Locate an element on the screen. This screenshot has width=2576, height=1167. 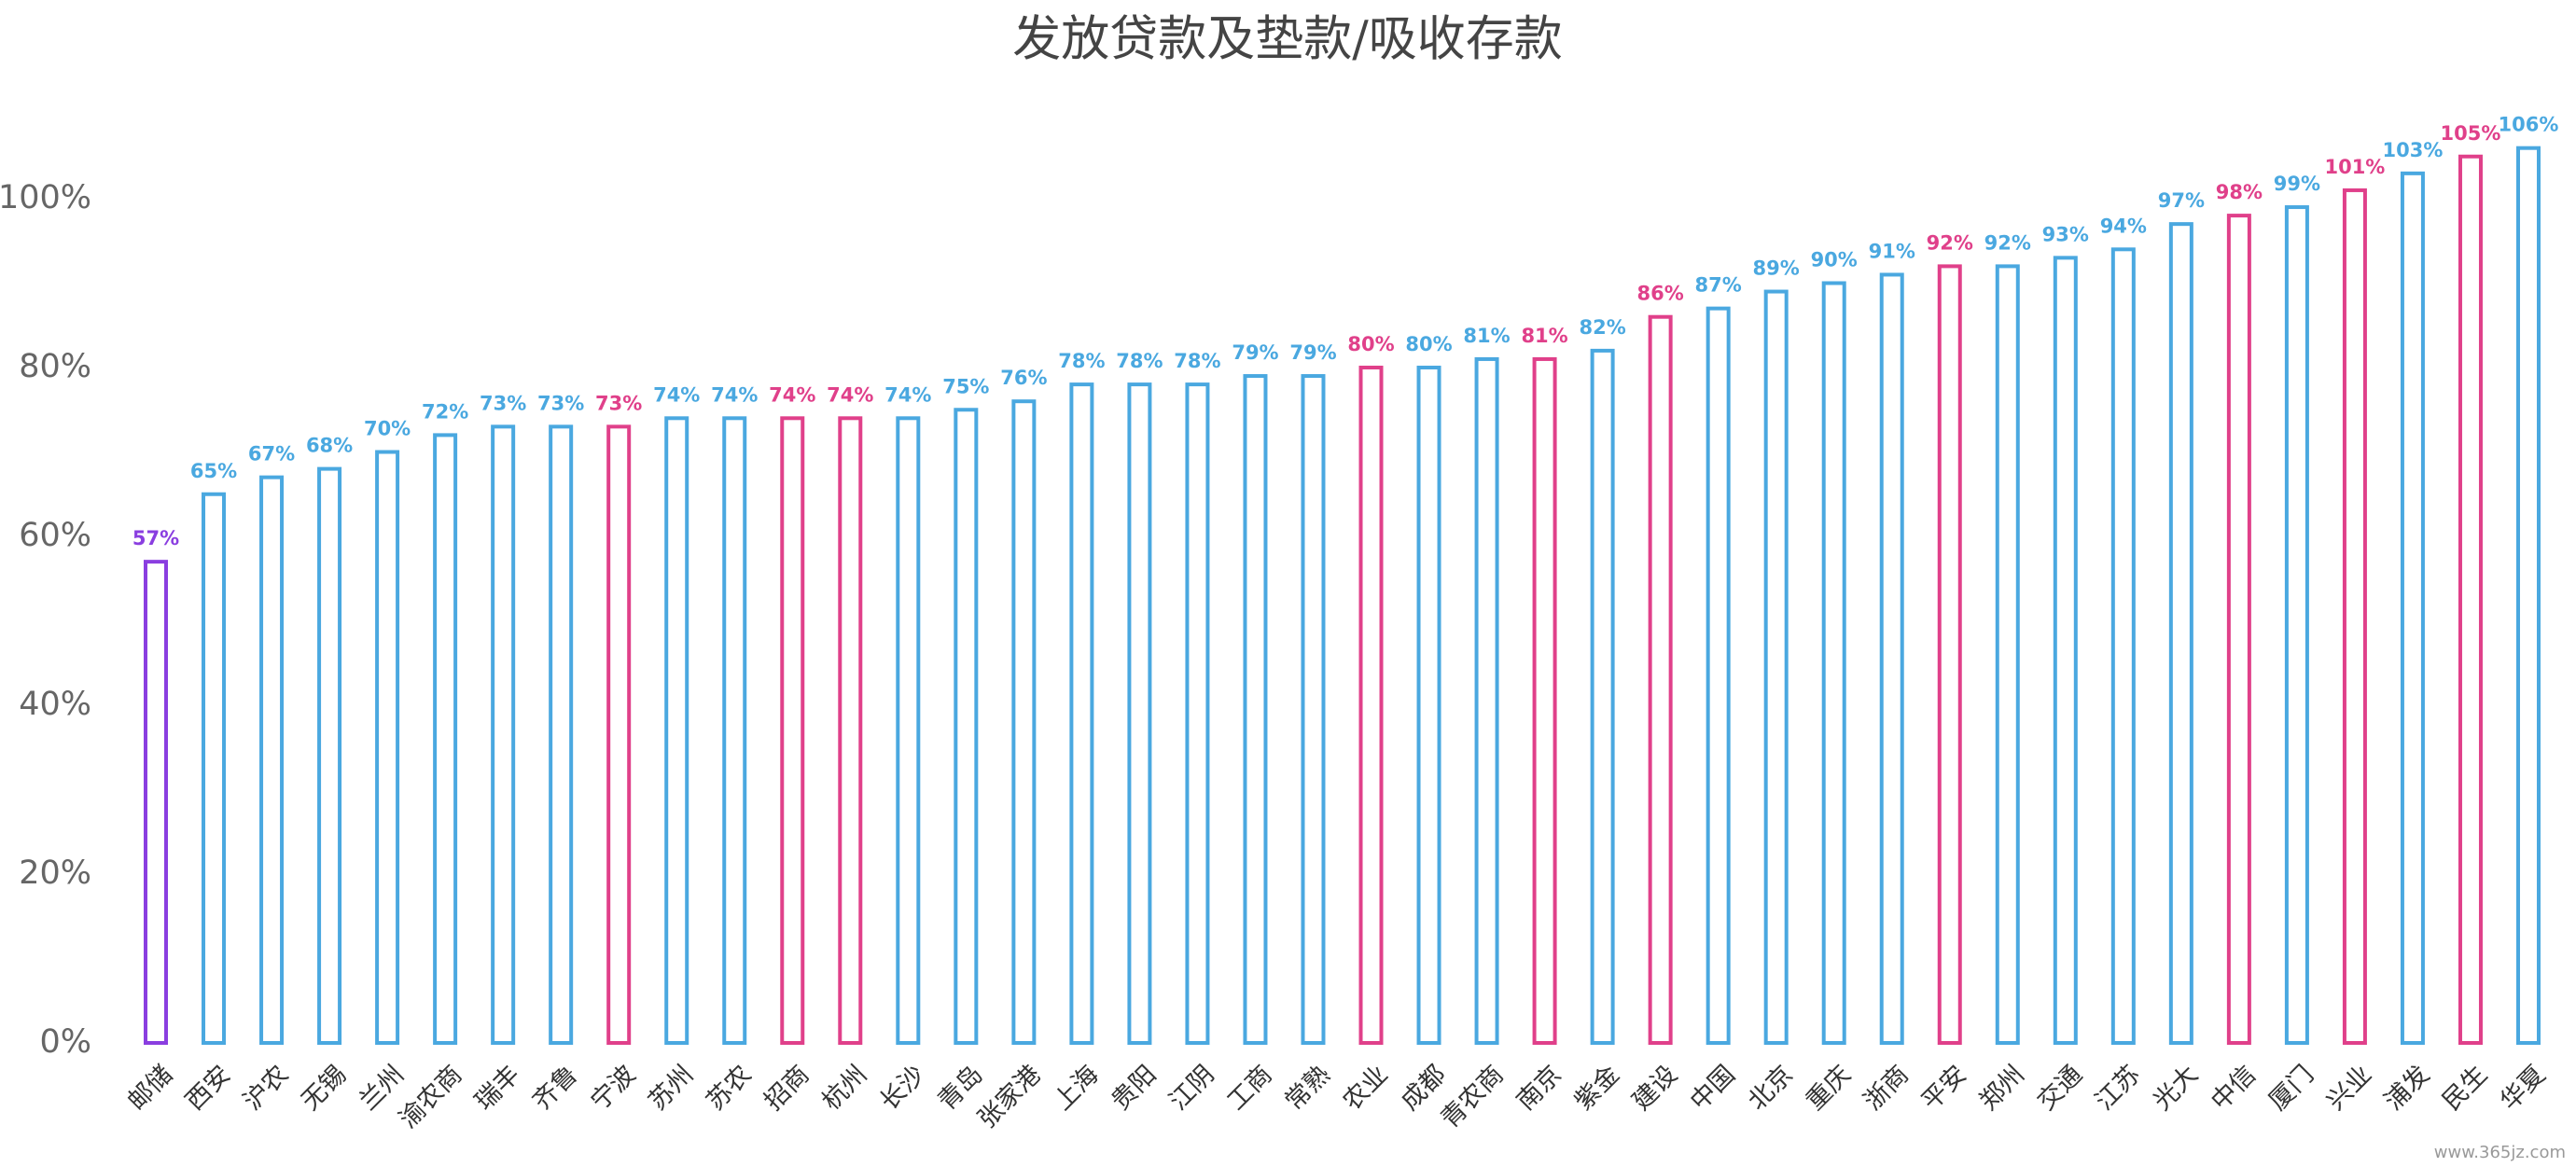
data-label: 93% is located at coordinates (2065, 234).